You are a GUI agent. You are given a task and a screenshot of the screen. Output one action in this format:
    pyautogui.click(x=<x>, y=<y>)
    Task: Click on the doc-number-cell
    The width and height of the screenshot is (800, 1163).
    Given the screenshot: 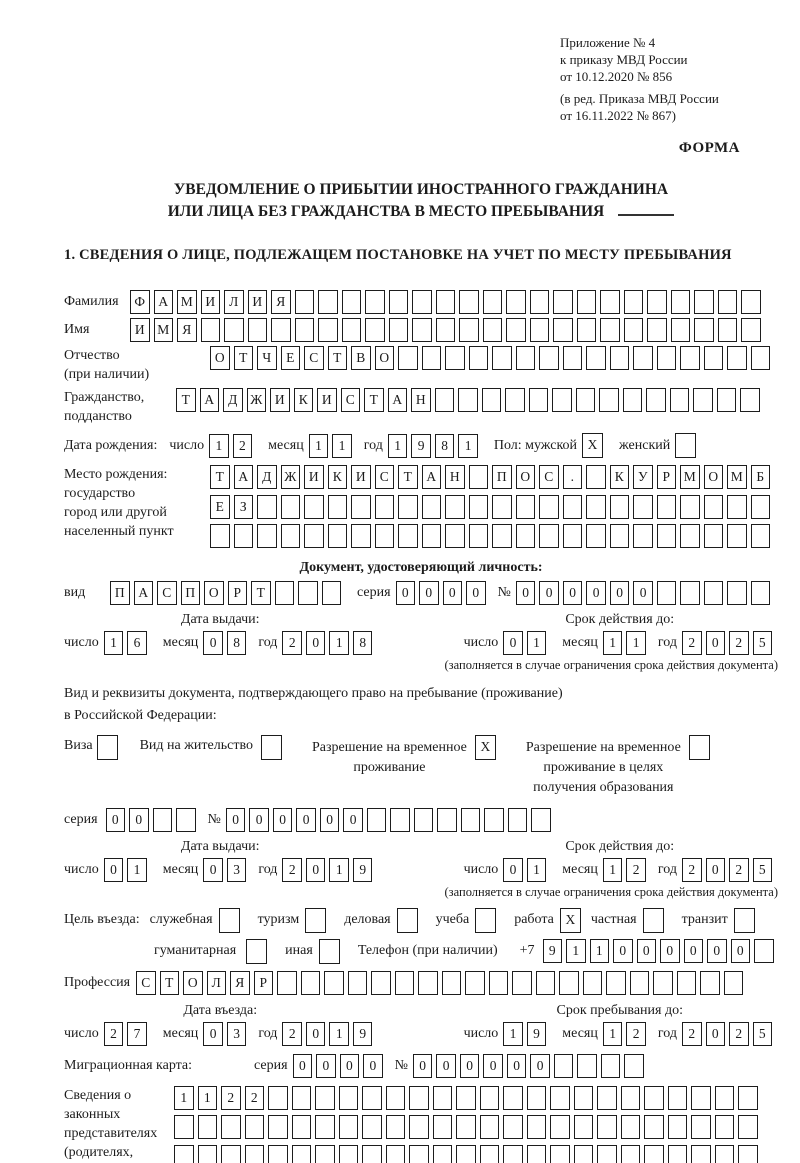 What is the action you would take?
    pyautogui.click(x=760, y=592)
    